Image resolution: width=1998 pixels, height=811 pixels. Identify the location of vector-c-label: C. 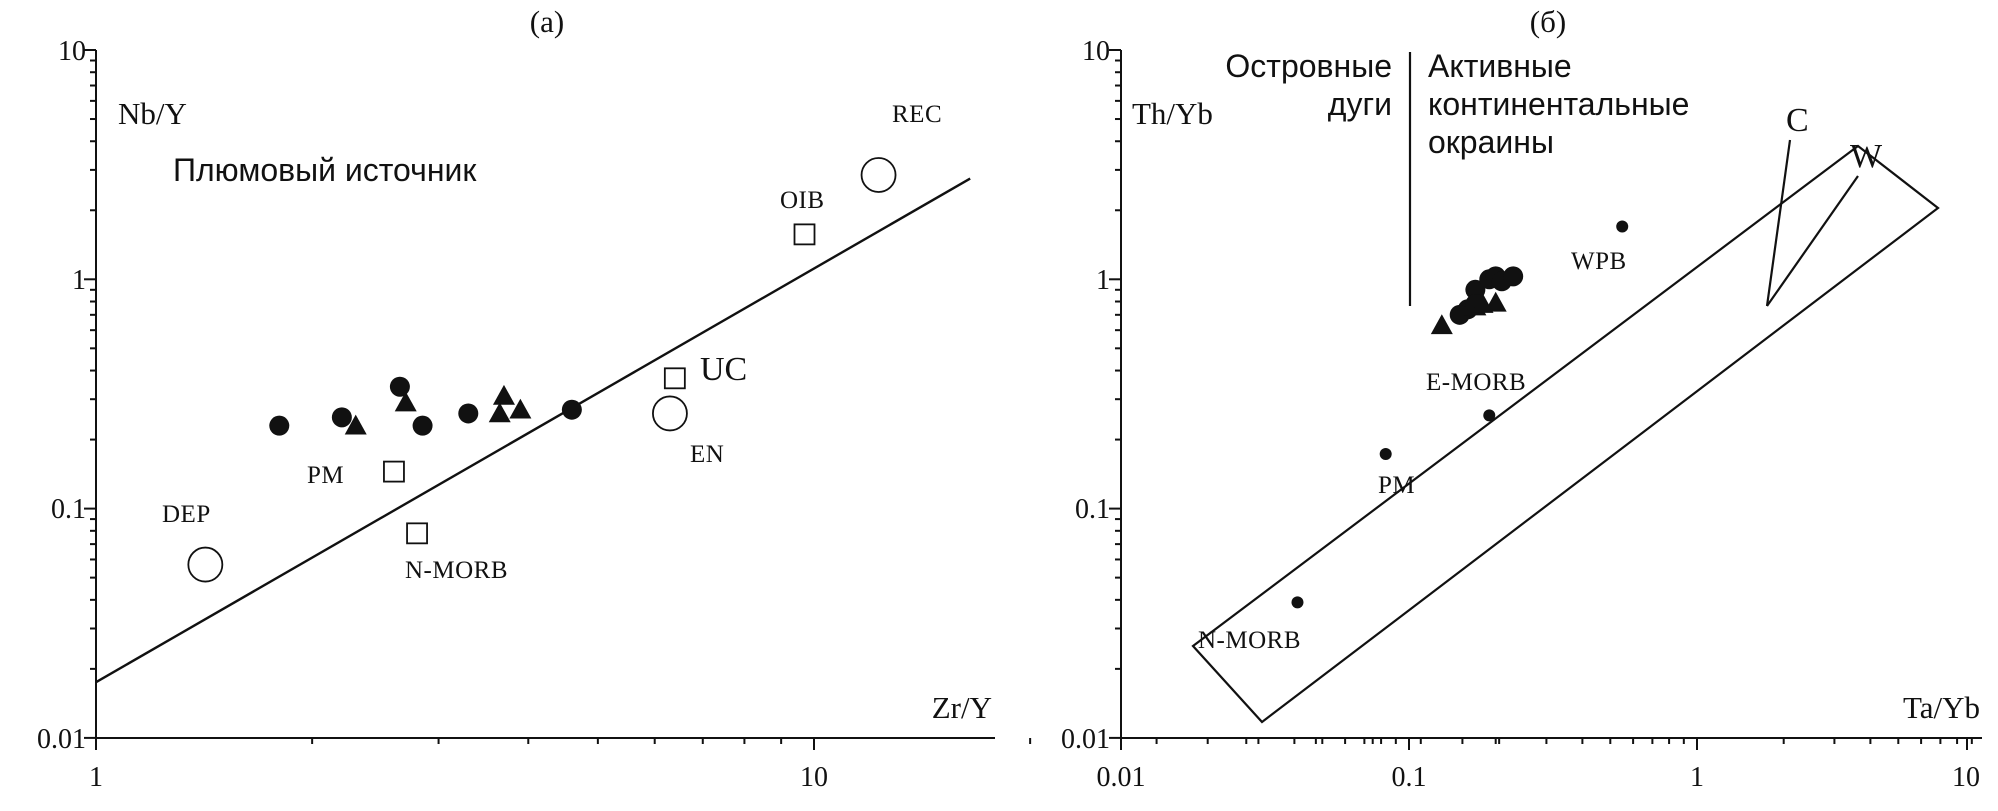
(1797, 120).